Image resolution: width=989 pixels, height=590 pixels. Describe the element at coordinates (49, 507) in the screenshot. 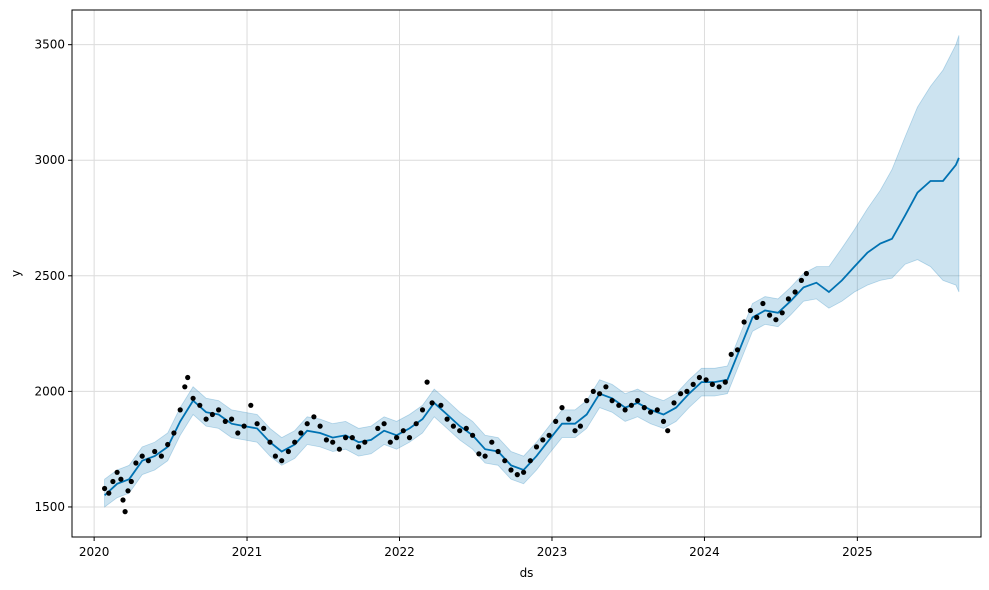

I see `y-tick-label: 1500` at that location.